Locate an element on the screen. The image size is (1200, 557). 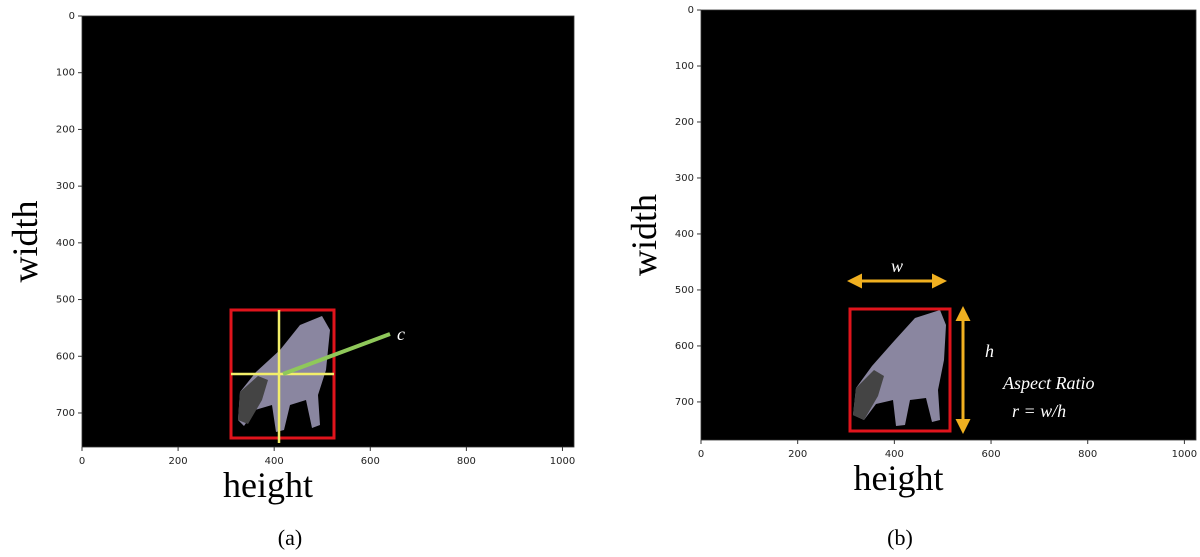
h-label: h is located at coordinates (989, 351).